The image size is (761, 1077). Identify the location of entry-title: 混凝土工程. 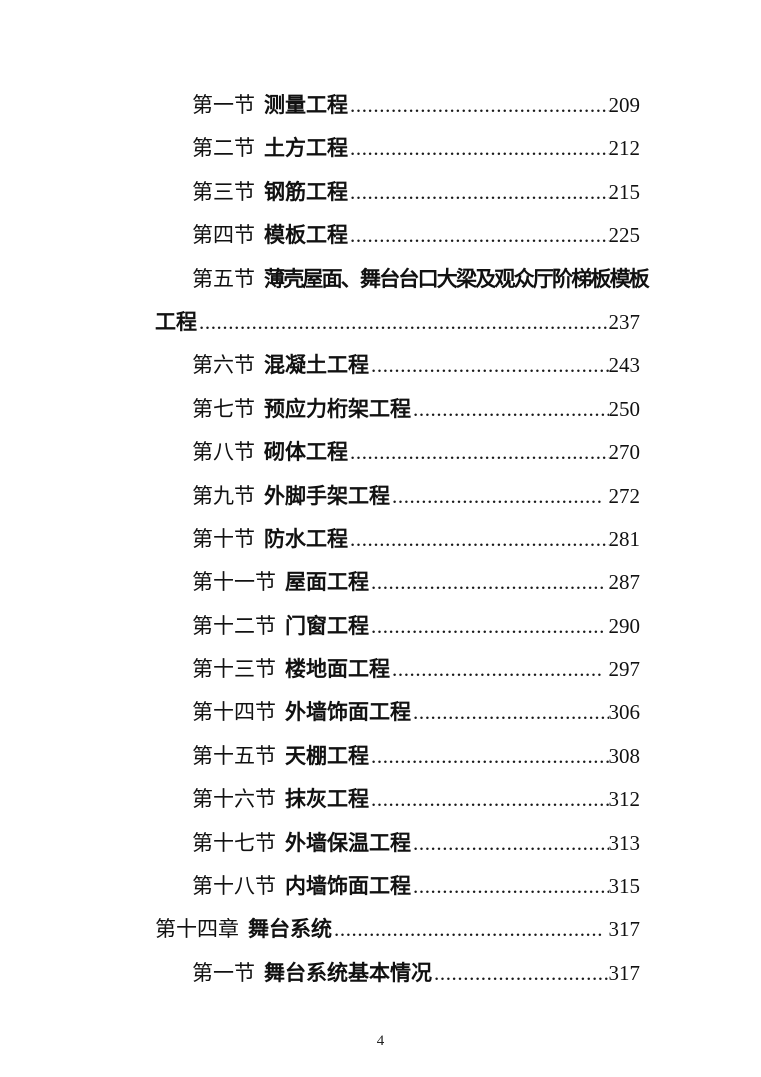
(316, 365).